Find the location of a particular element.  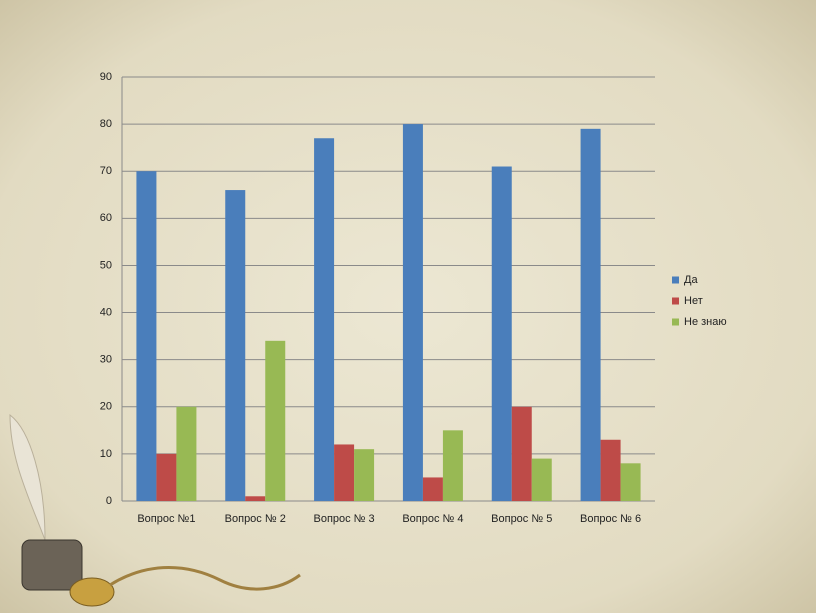

legend-label: Да is located at coordinates (691, 280).